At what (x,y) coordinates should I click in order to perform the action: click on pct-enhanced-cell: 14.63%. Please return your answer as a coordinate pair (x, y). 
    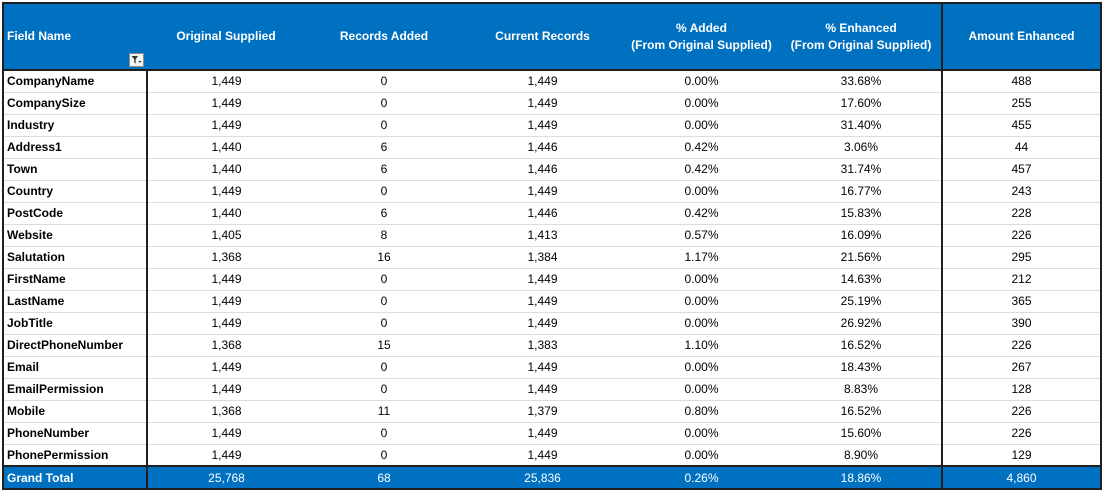
    Looking at the image, I should click on (862, 279).